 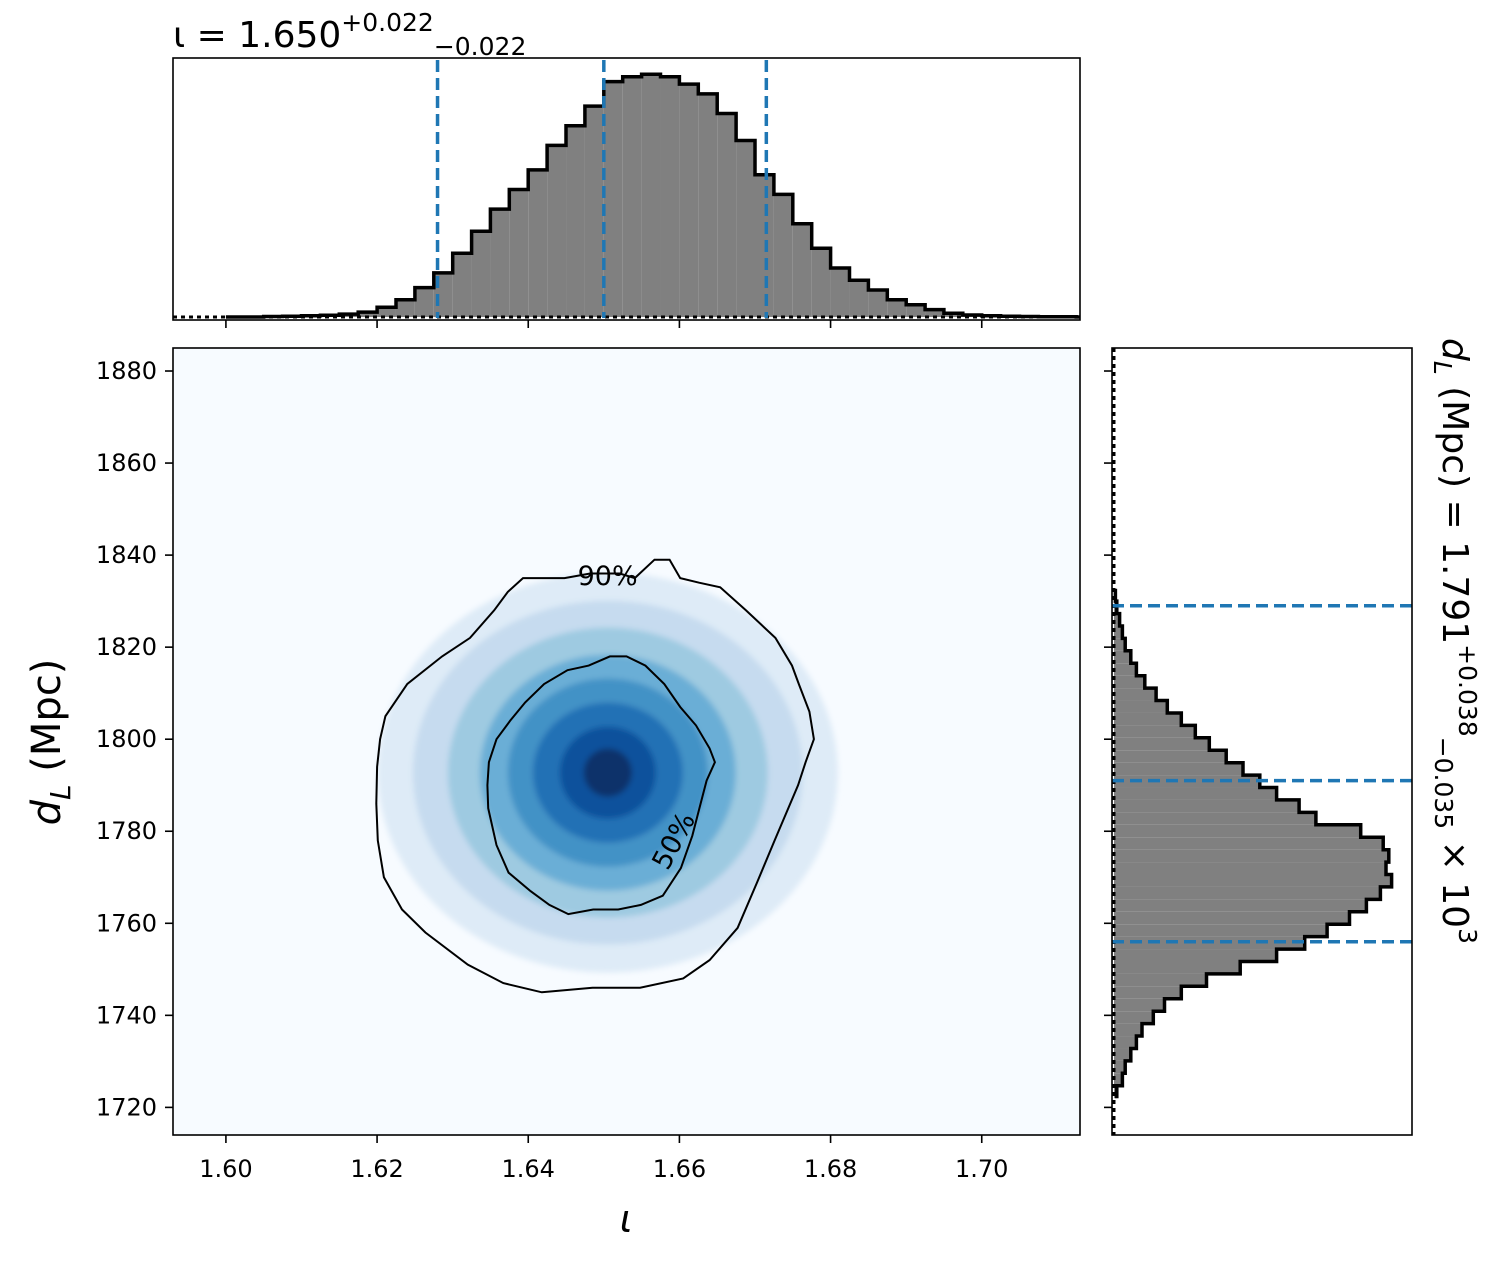 I want to click on y-tick-label: 1800, so click(x=126, y=739).